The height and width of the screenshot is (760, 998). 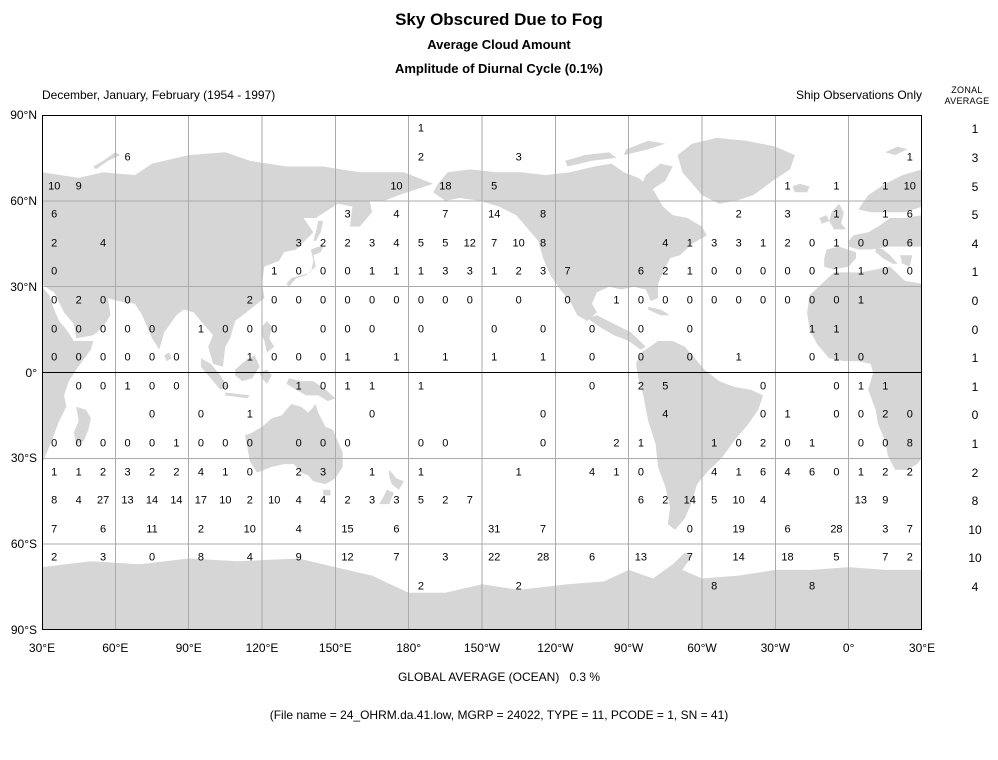 What do you see at coordinates (200, 500) in the screenshot?
I see `grid-value: 17` at bounding box center [200, 500].